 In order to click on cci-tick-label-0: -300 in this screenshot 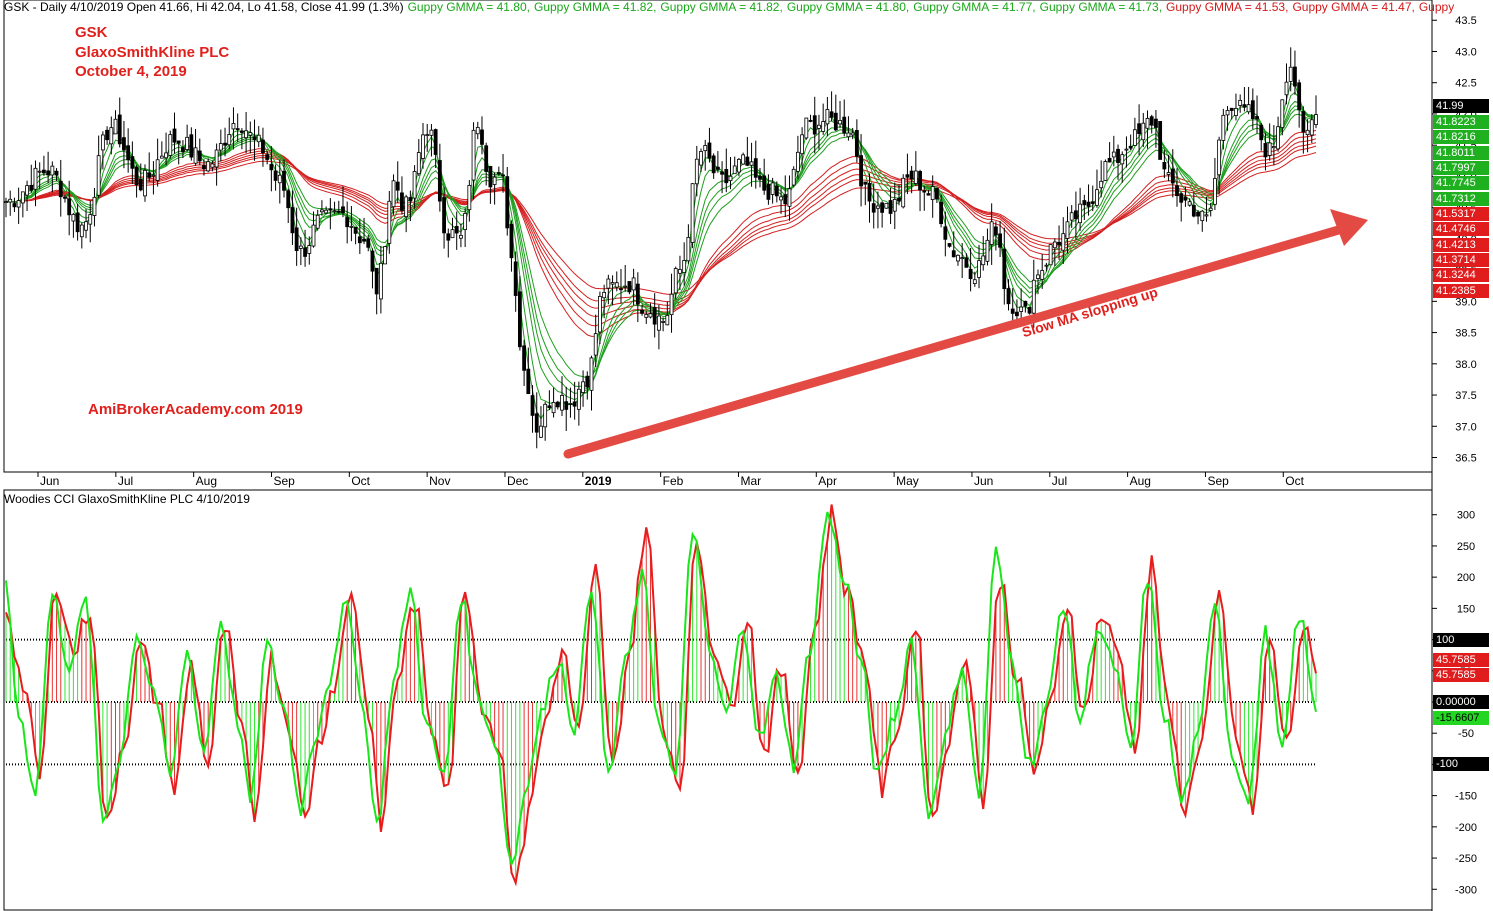, I will do `click(1466, 890)`.